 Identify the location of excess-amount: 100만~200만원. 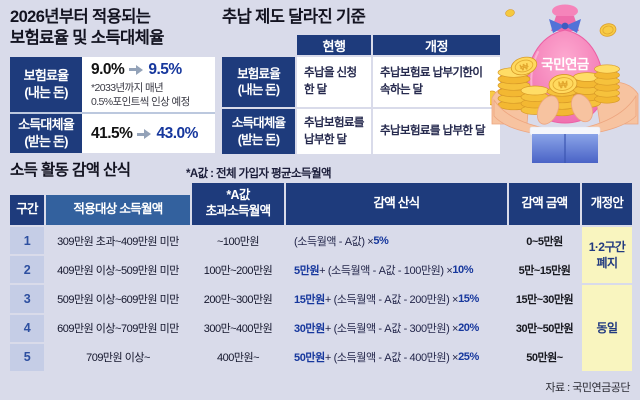
(238, 270).